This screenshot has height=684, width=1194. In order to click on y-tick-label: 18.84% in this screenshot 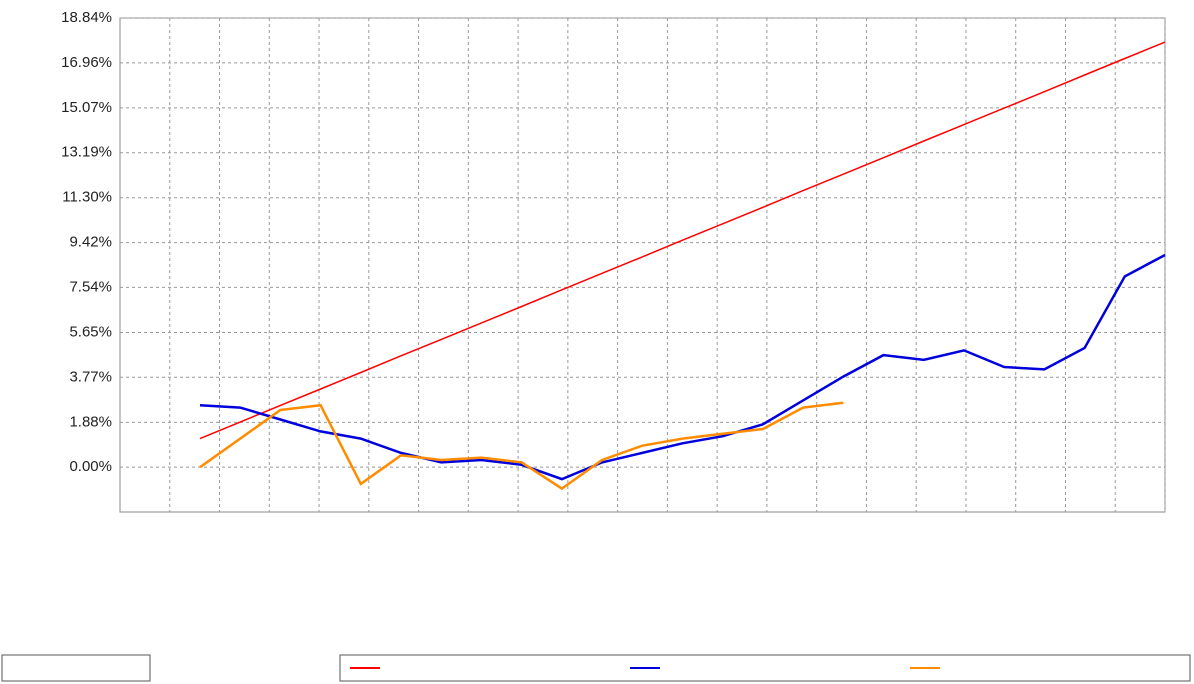, I will do `click(86, 17)`.